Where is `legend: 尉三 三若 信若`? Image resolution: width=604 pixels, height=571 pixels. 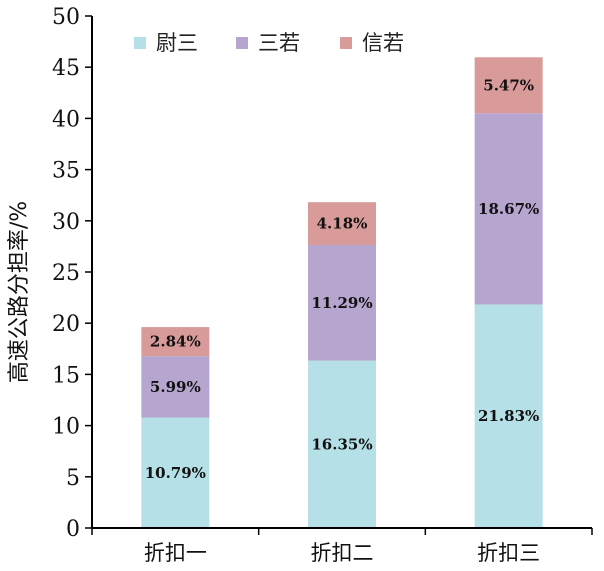
legend: 尉三 三若 信若 is located at coordinates (269, 43).